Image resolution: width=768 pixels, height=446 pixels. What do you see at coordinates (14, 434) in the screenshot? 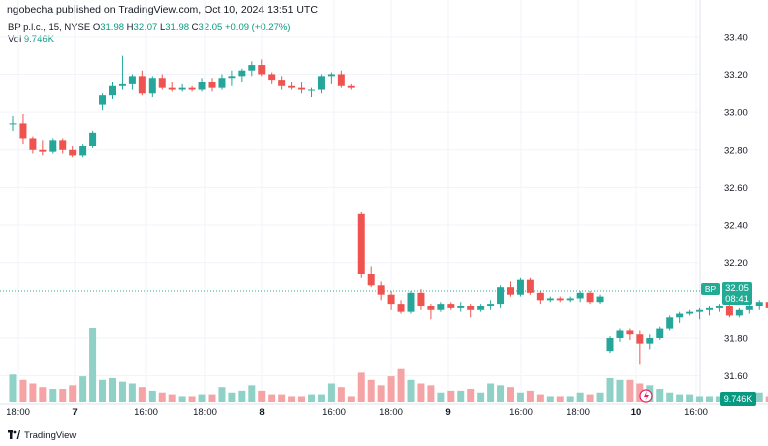
I see `tradingview-logo-icon` at bounding box center [14, 434].